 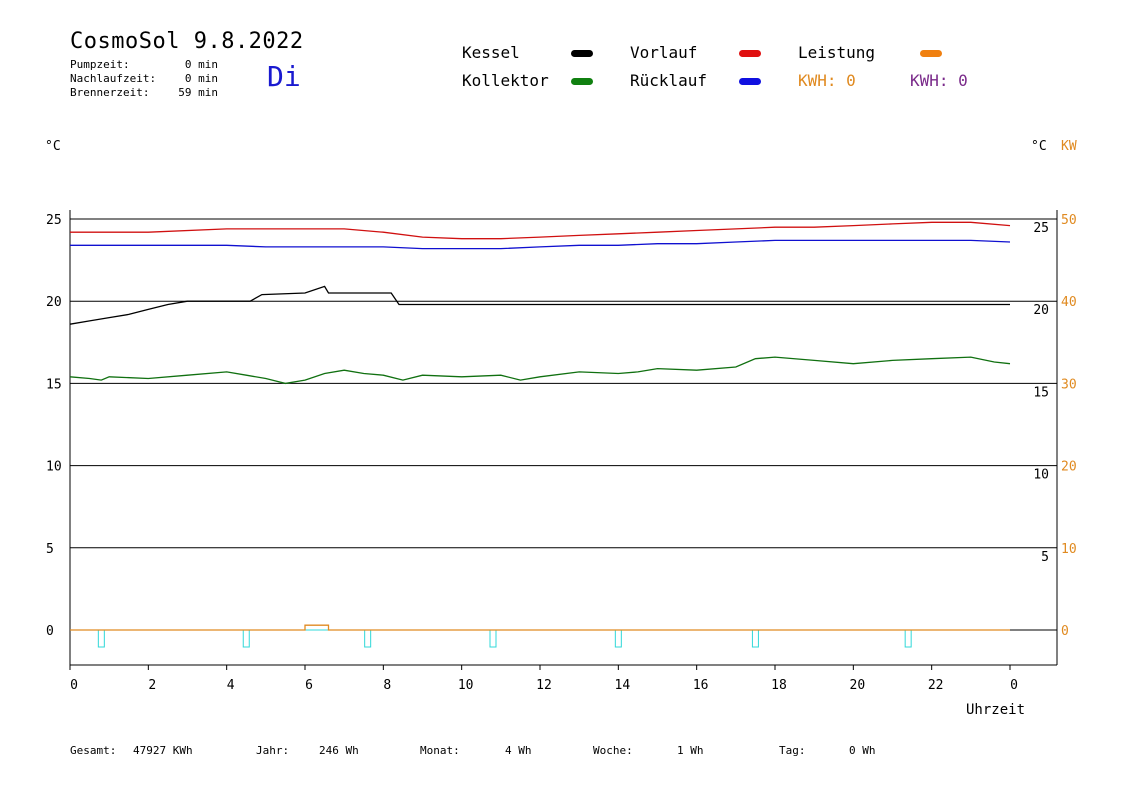 I want to click on x-tick-label-9: 18, so click(x=779, y=685).